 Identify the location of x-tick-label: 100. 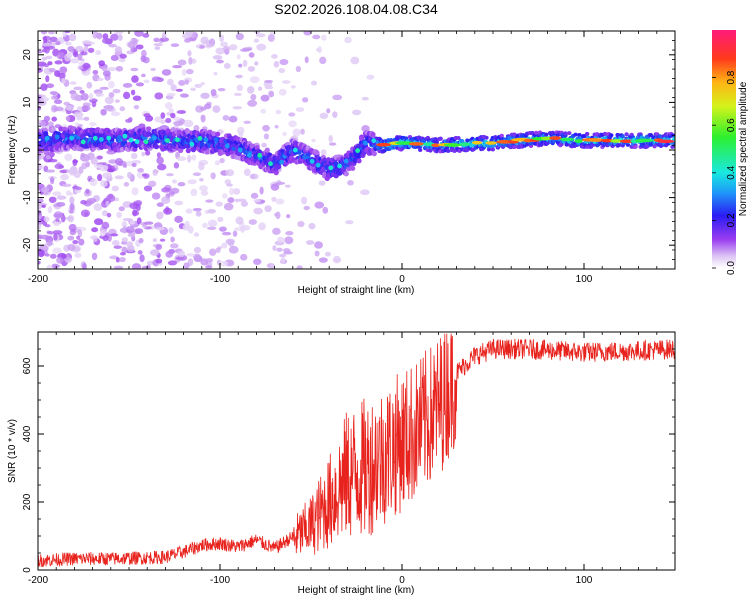
(584, 279).